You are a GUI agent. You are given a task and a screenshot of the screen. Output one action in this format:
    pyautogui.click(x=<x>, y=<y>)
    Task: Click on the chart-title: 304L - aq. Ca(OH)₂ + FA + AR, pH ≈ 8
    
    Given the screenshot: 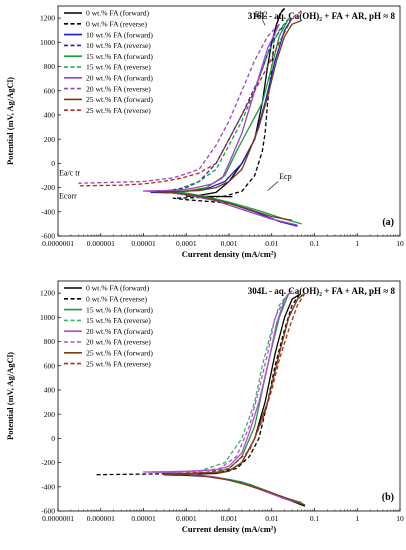 What is the action you would take?
    pyautogui.click(x=322, y=291)
    